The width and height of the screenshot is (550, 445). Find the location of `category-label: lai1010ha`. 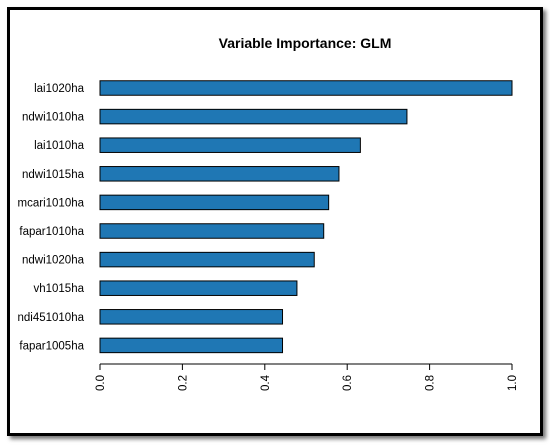

category-label: lai1010ha is located at coordinates (59, 146).